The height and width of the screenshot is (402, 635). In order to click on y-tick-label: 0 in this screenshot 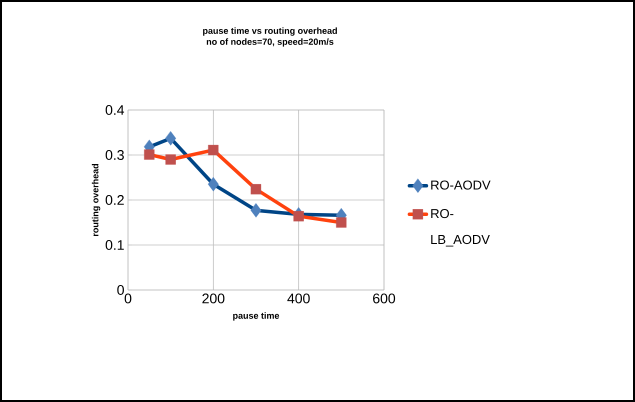, I will do `click(120, 290)`.